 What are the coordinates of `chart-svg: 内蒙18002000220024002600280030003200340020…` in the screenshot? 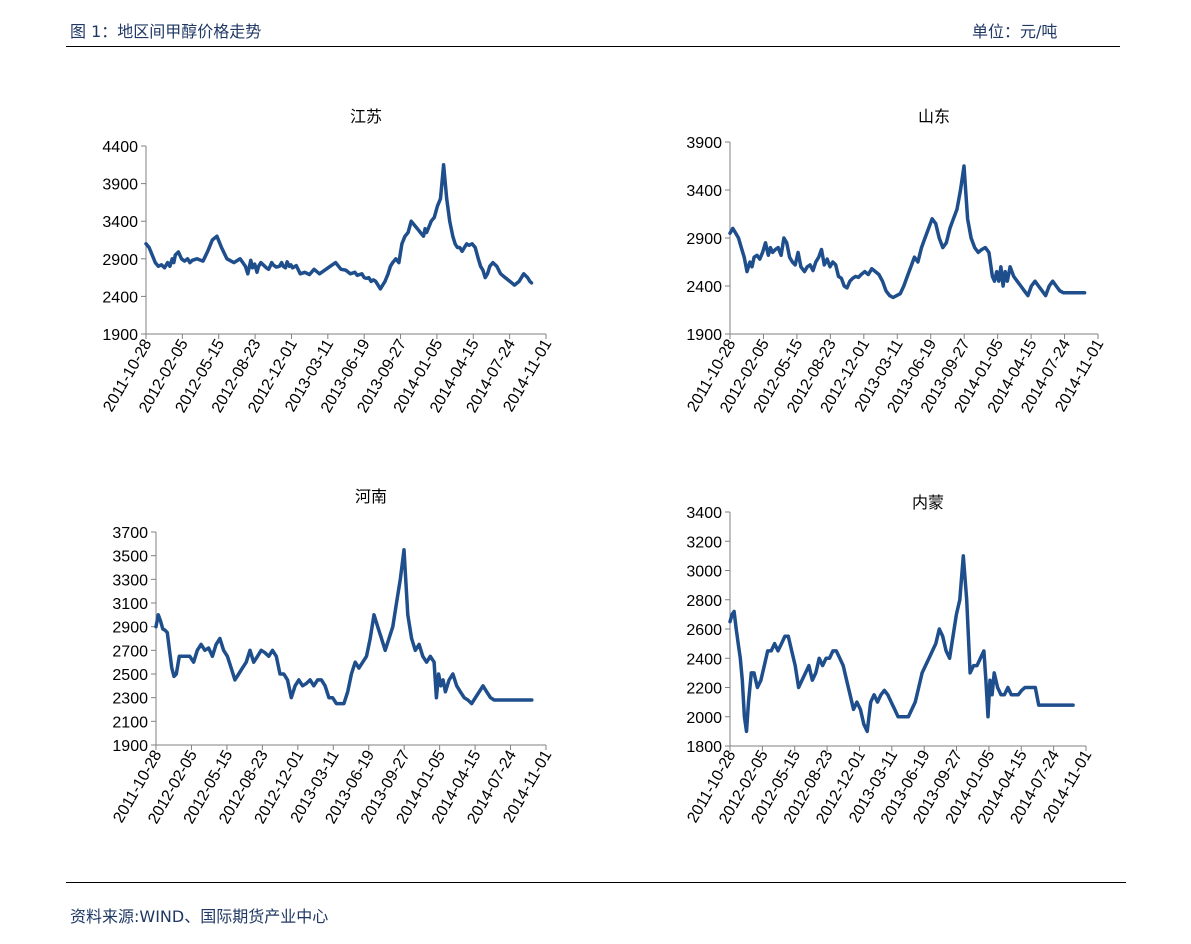 It's located at (889, 660).